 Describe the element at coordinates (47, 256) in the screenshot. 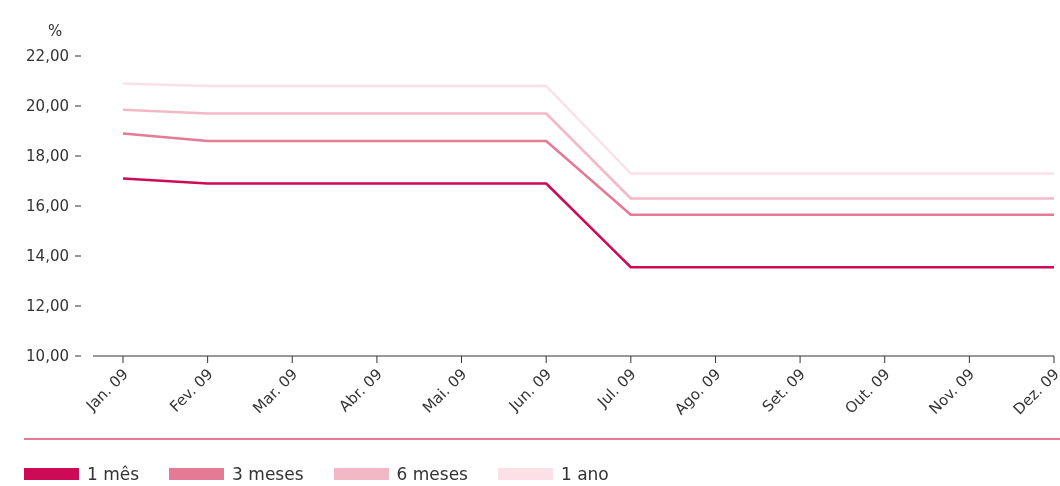

I see `y-tick-label: 14,00` at that location.